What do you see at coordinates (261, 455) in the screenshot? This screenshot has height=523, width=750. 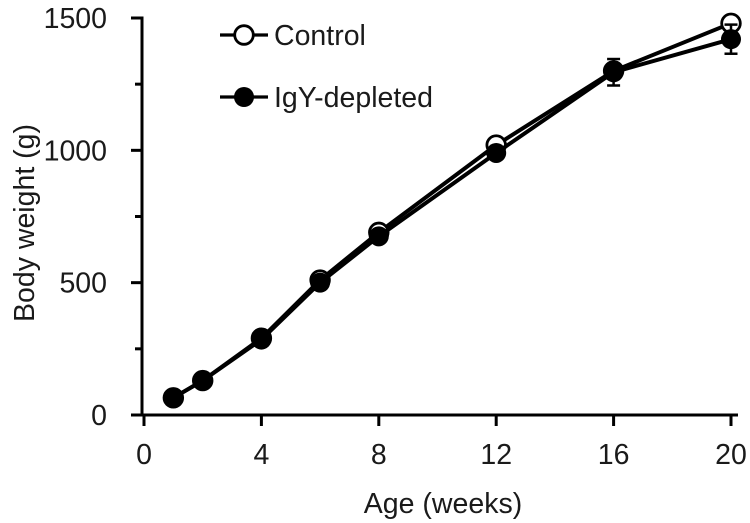 I see `x-tick-label: 4` at bounding box center [261, 455].